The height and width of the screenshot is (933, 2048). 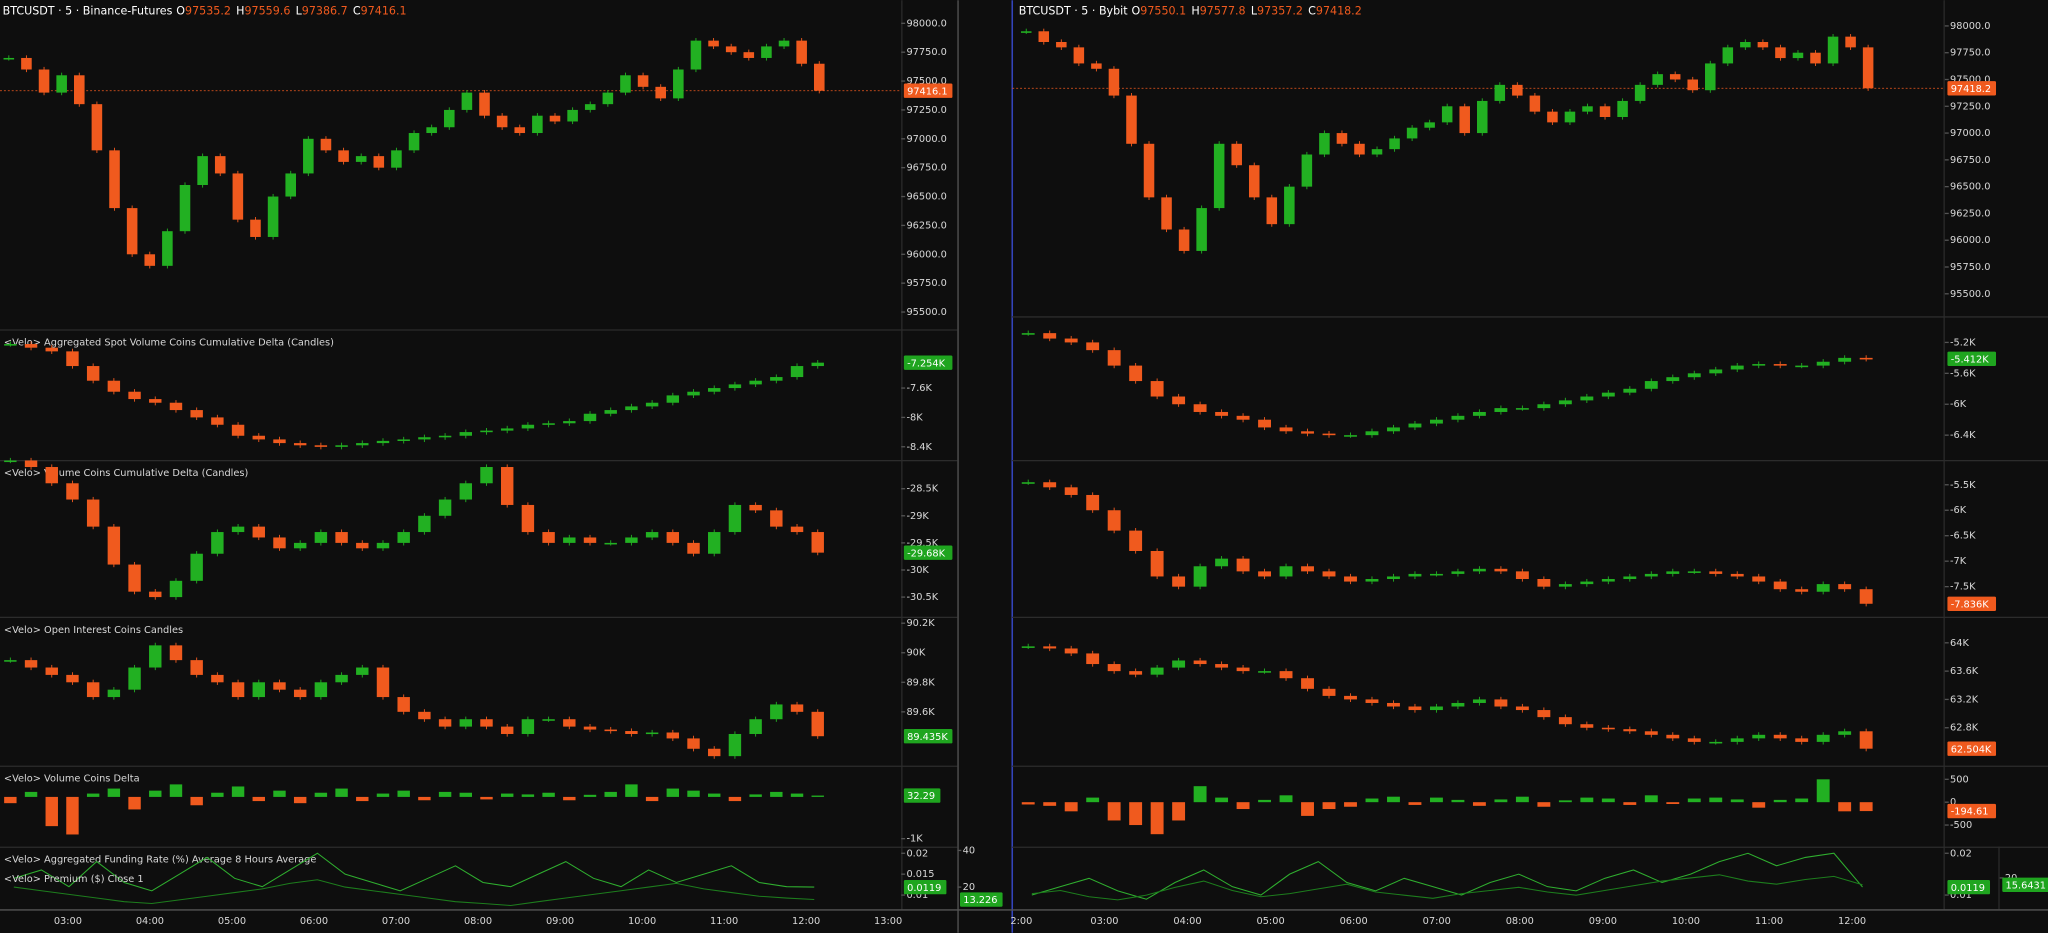 I want to click on time-label: 05:00, so click(x=232, y=921).